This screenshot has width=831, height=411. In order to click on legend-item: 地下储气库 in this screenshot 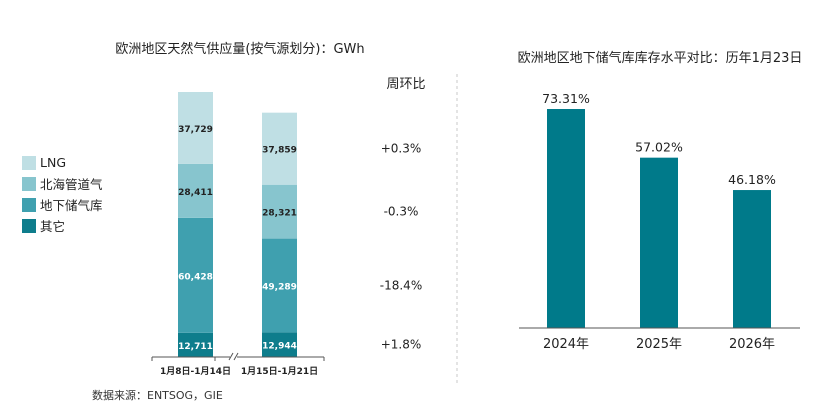, I will do `click(62, 204)`.